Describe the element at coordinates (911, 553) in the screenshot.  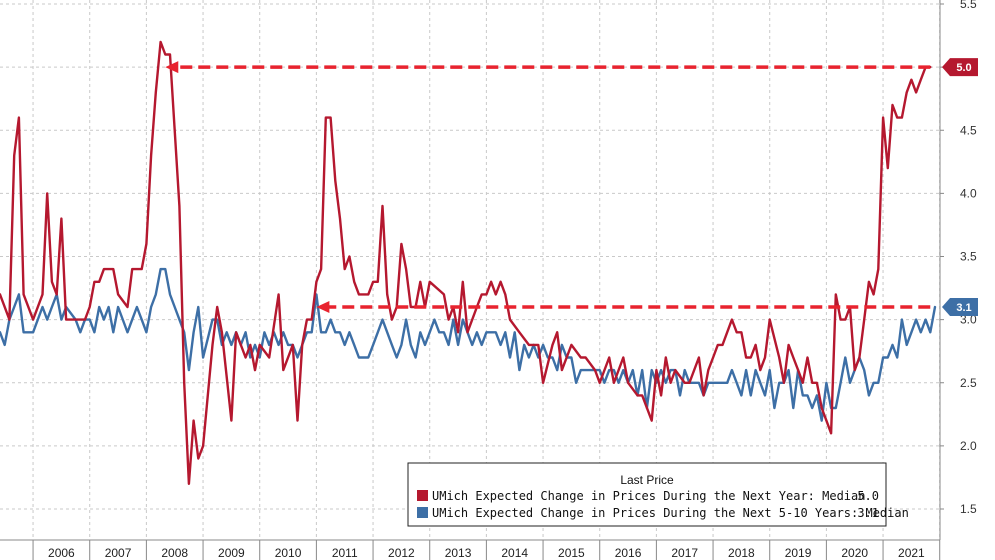
I see `x-tick-label: 2021` at that location.